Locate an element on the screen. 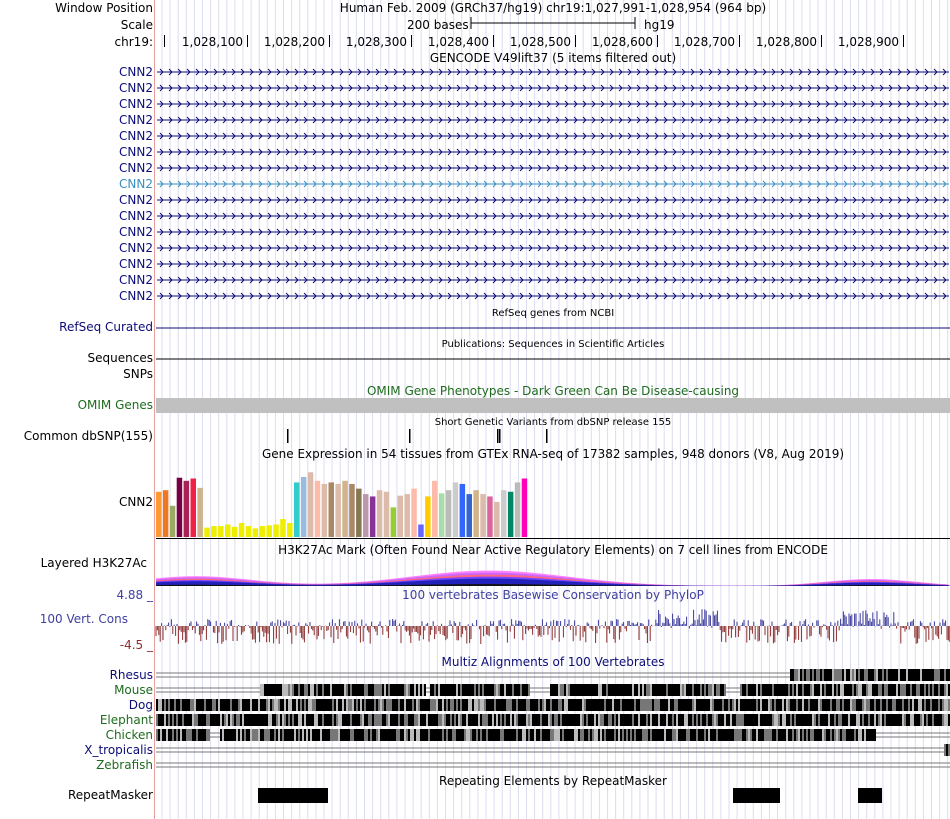 This screenshot has height=819, width=950. species-label: Elephant is located at coordinates (126, 720).